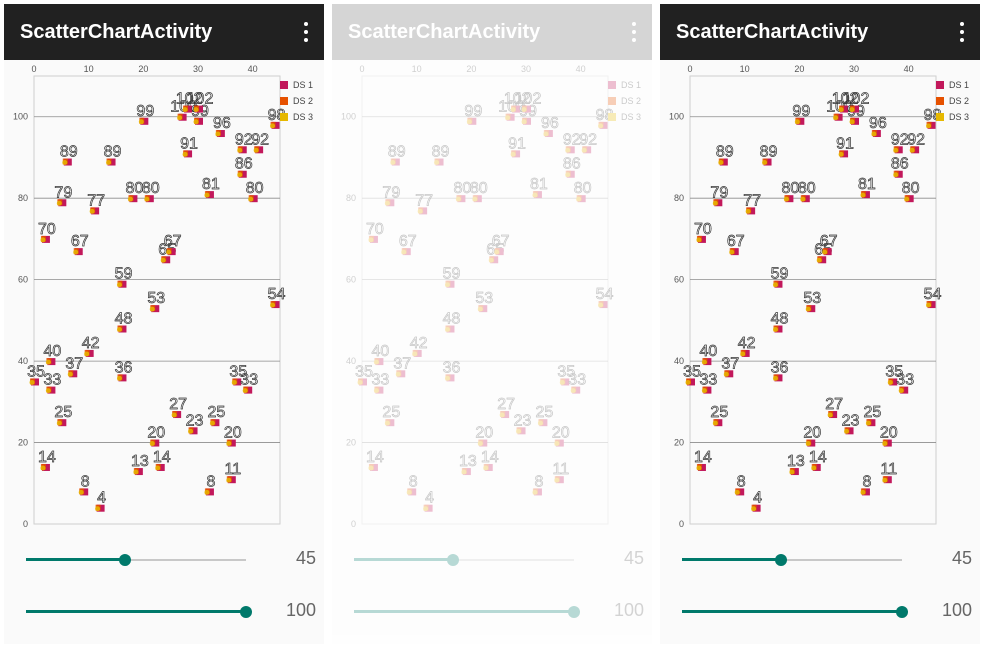 This screenshot has width=984, height=648. I want to click on y-tick-label: 80, so click(351, 198).